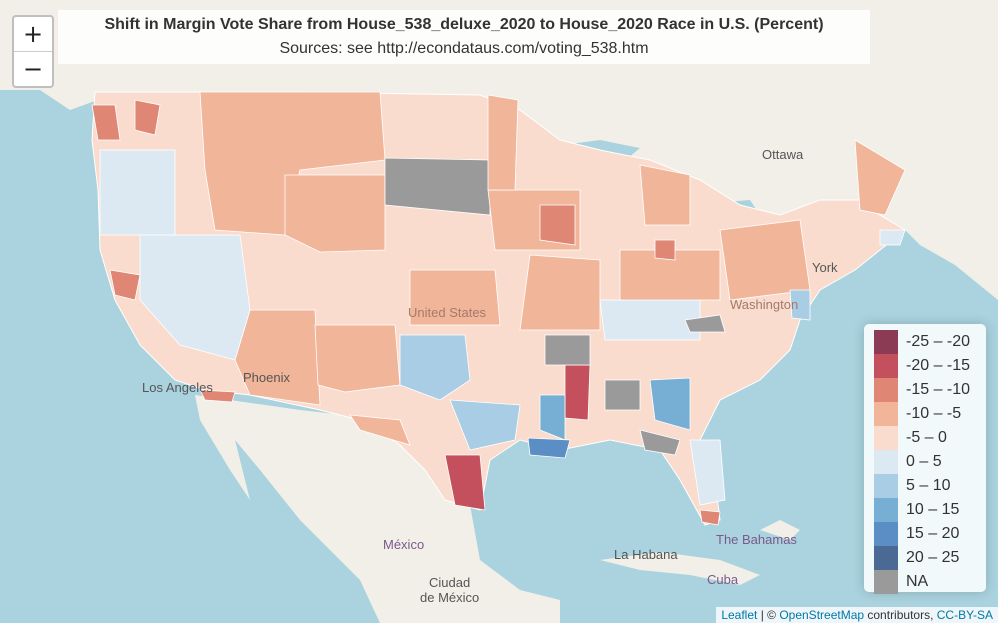  Describe the element at coordinates (723, 579) in the screenshot. I see `label-cuba: Cuba` at that location.